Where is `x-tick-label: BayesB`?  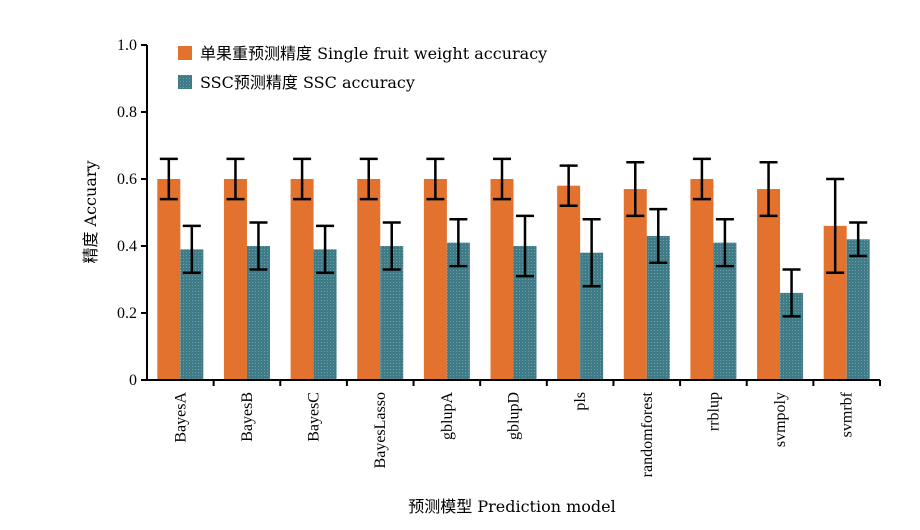
x-tick-label: BayesB is located at coordinates (247, 417).